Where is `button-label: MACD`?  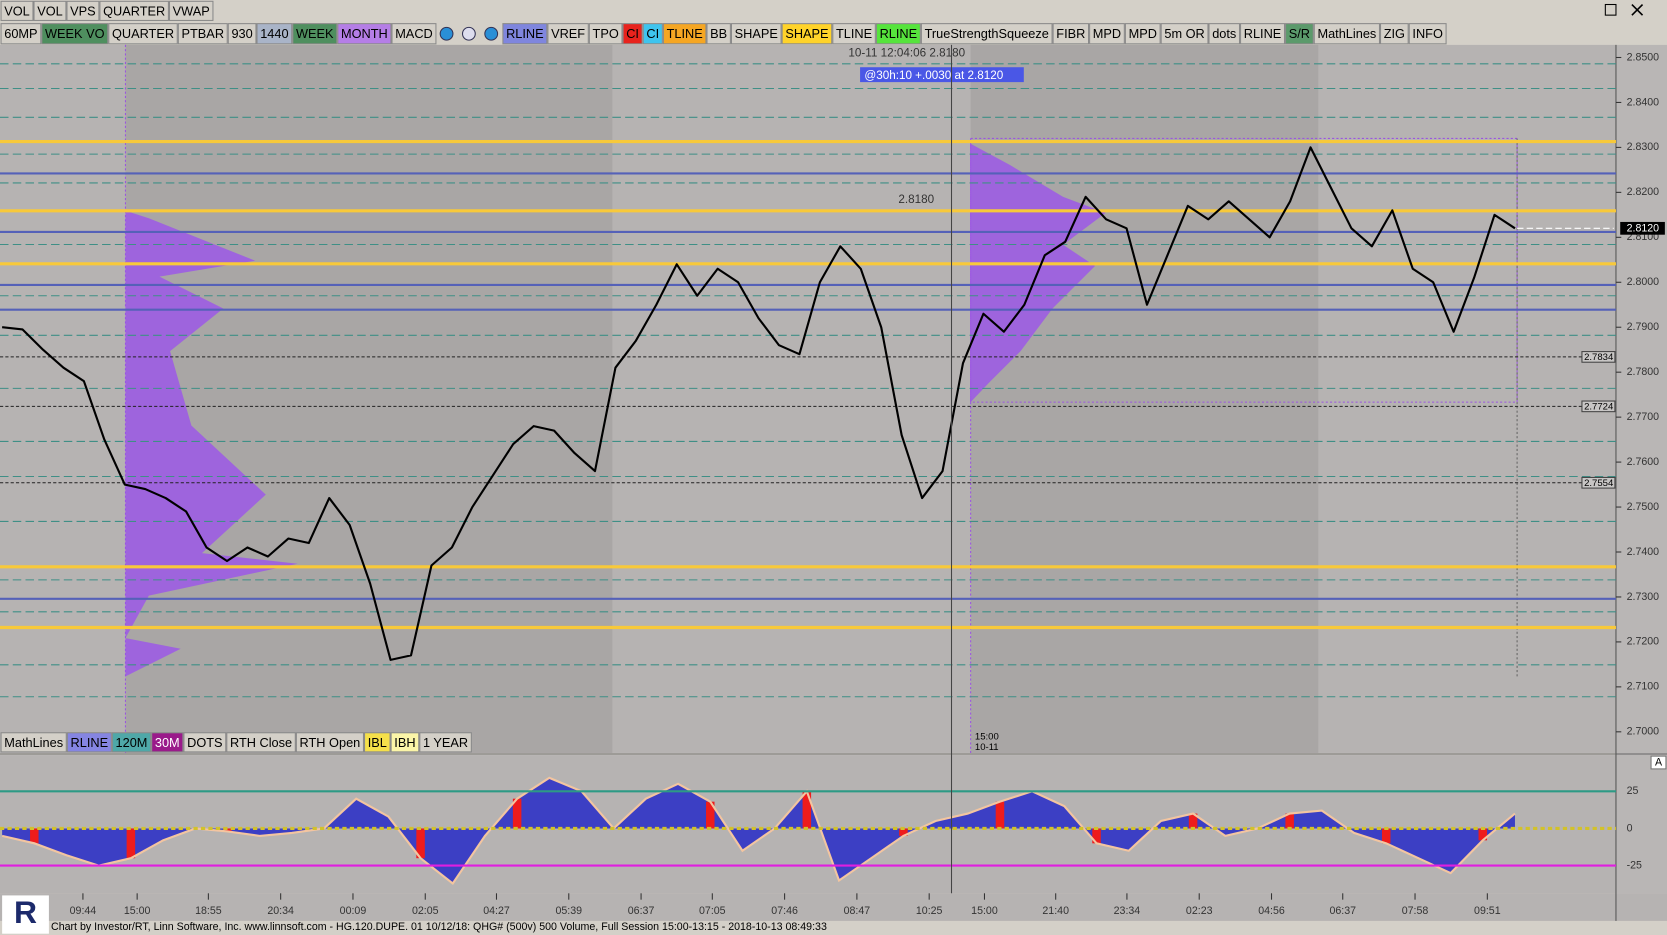
button-label: MACD is located at coordinates (414, 33).